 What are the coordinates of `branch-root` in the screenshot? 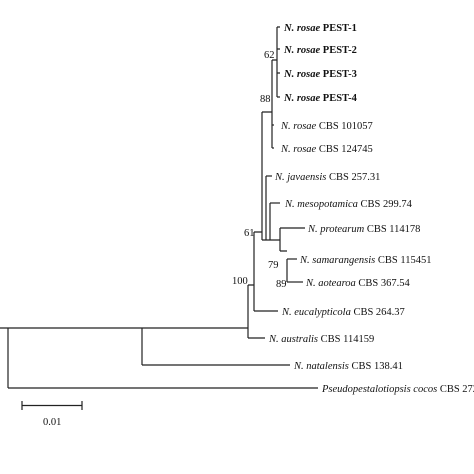 It's located at (4, 357).